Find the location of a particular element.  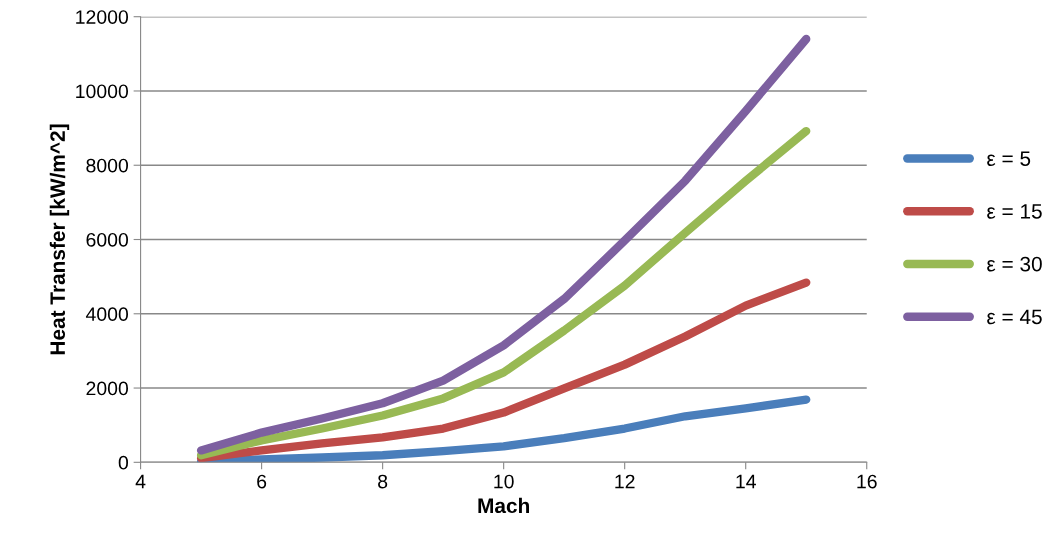

x-tick-label: 16 is located at coordinates (867, 481).